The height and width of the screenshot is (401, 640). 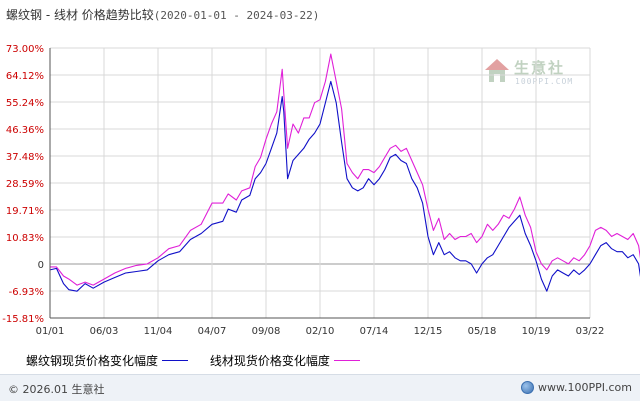 I want to click on x-tick-label: 01/01, so click(x=50, y=331).